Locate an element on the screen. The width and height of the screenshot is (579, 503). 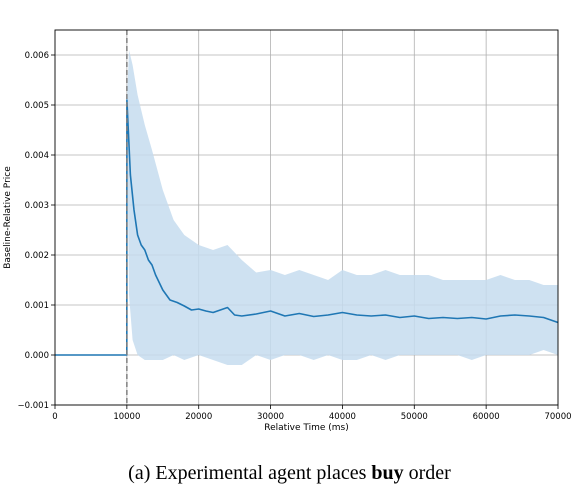
y-tick-label: 0.005 is located at coordinates (37, 106).